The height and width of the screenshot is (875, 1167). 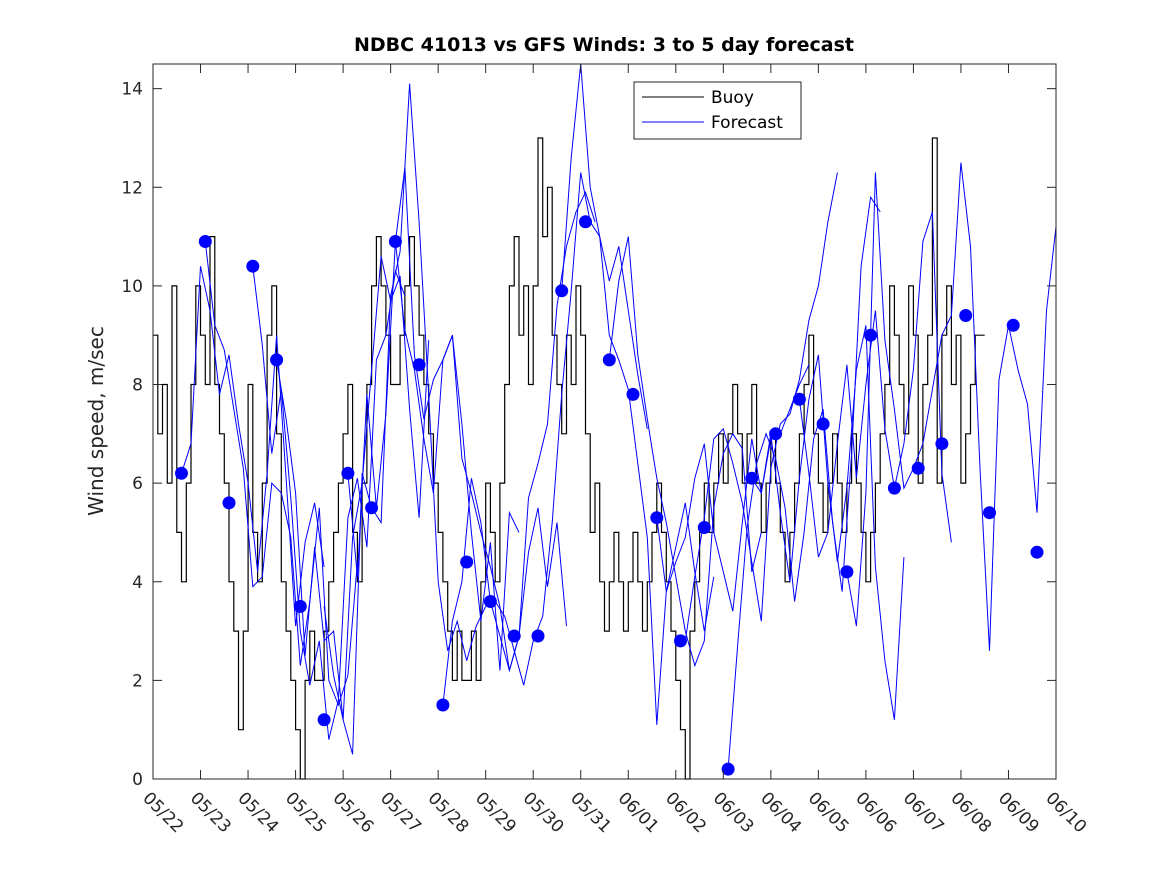 I want to click on y-tick-label: 10, so click(x=132, y=287).